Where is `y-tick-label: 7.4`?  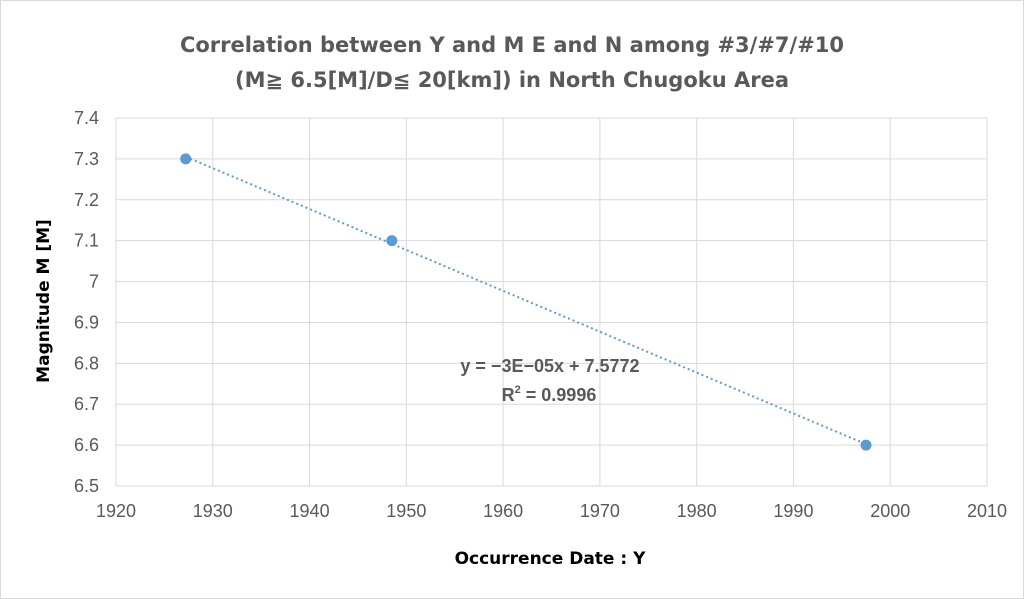 y-tick-label: 7.4 is located at coordinates (86, 118).